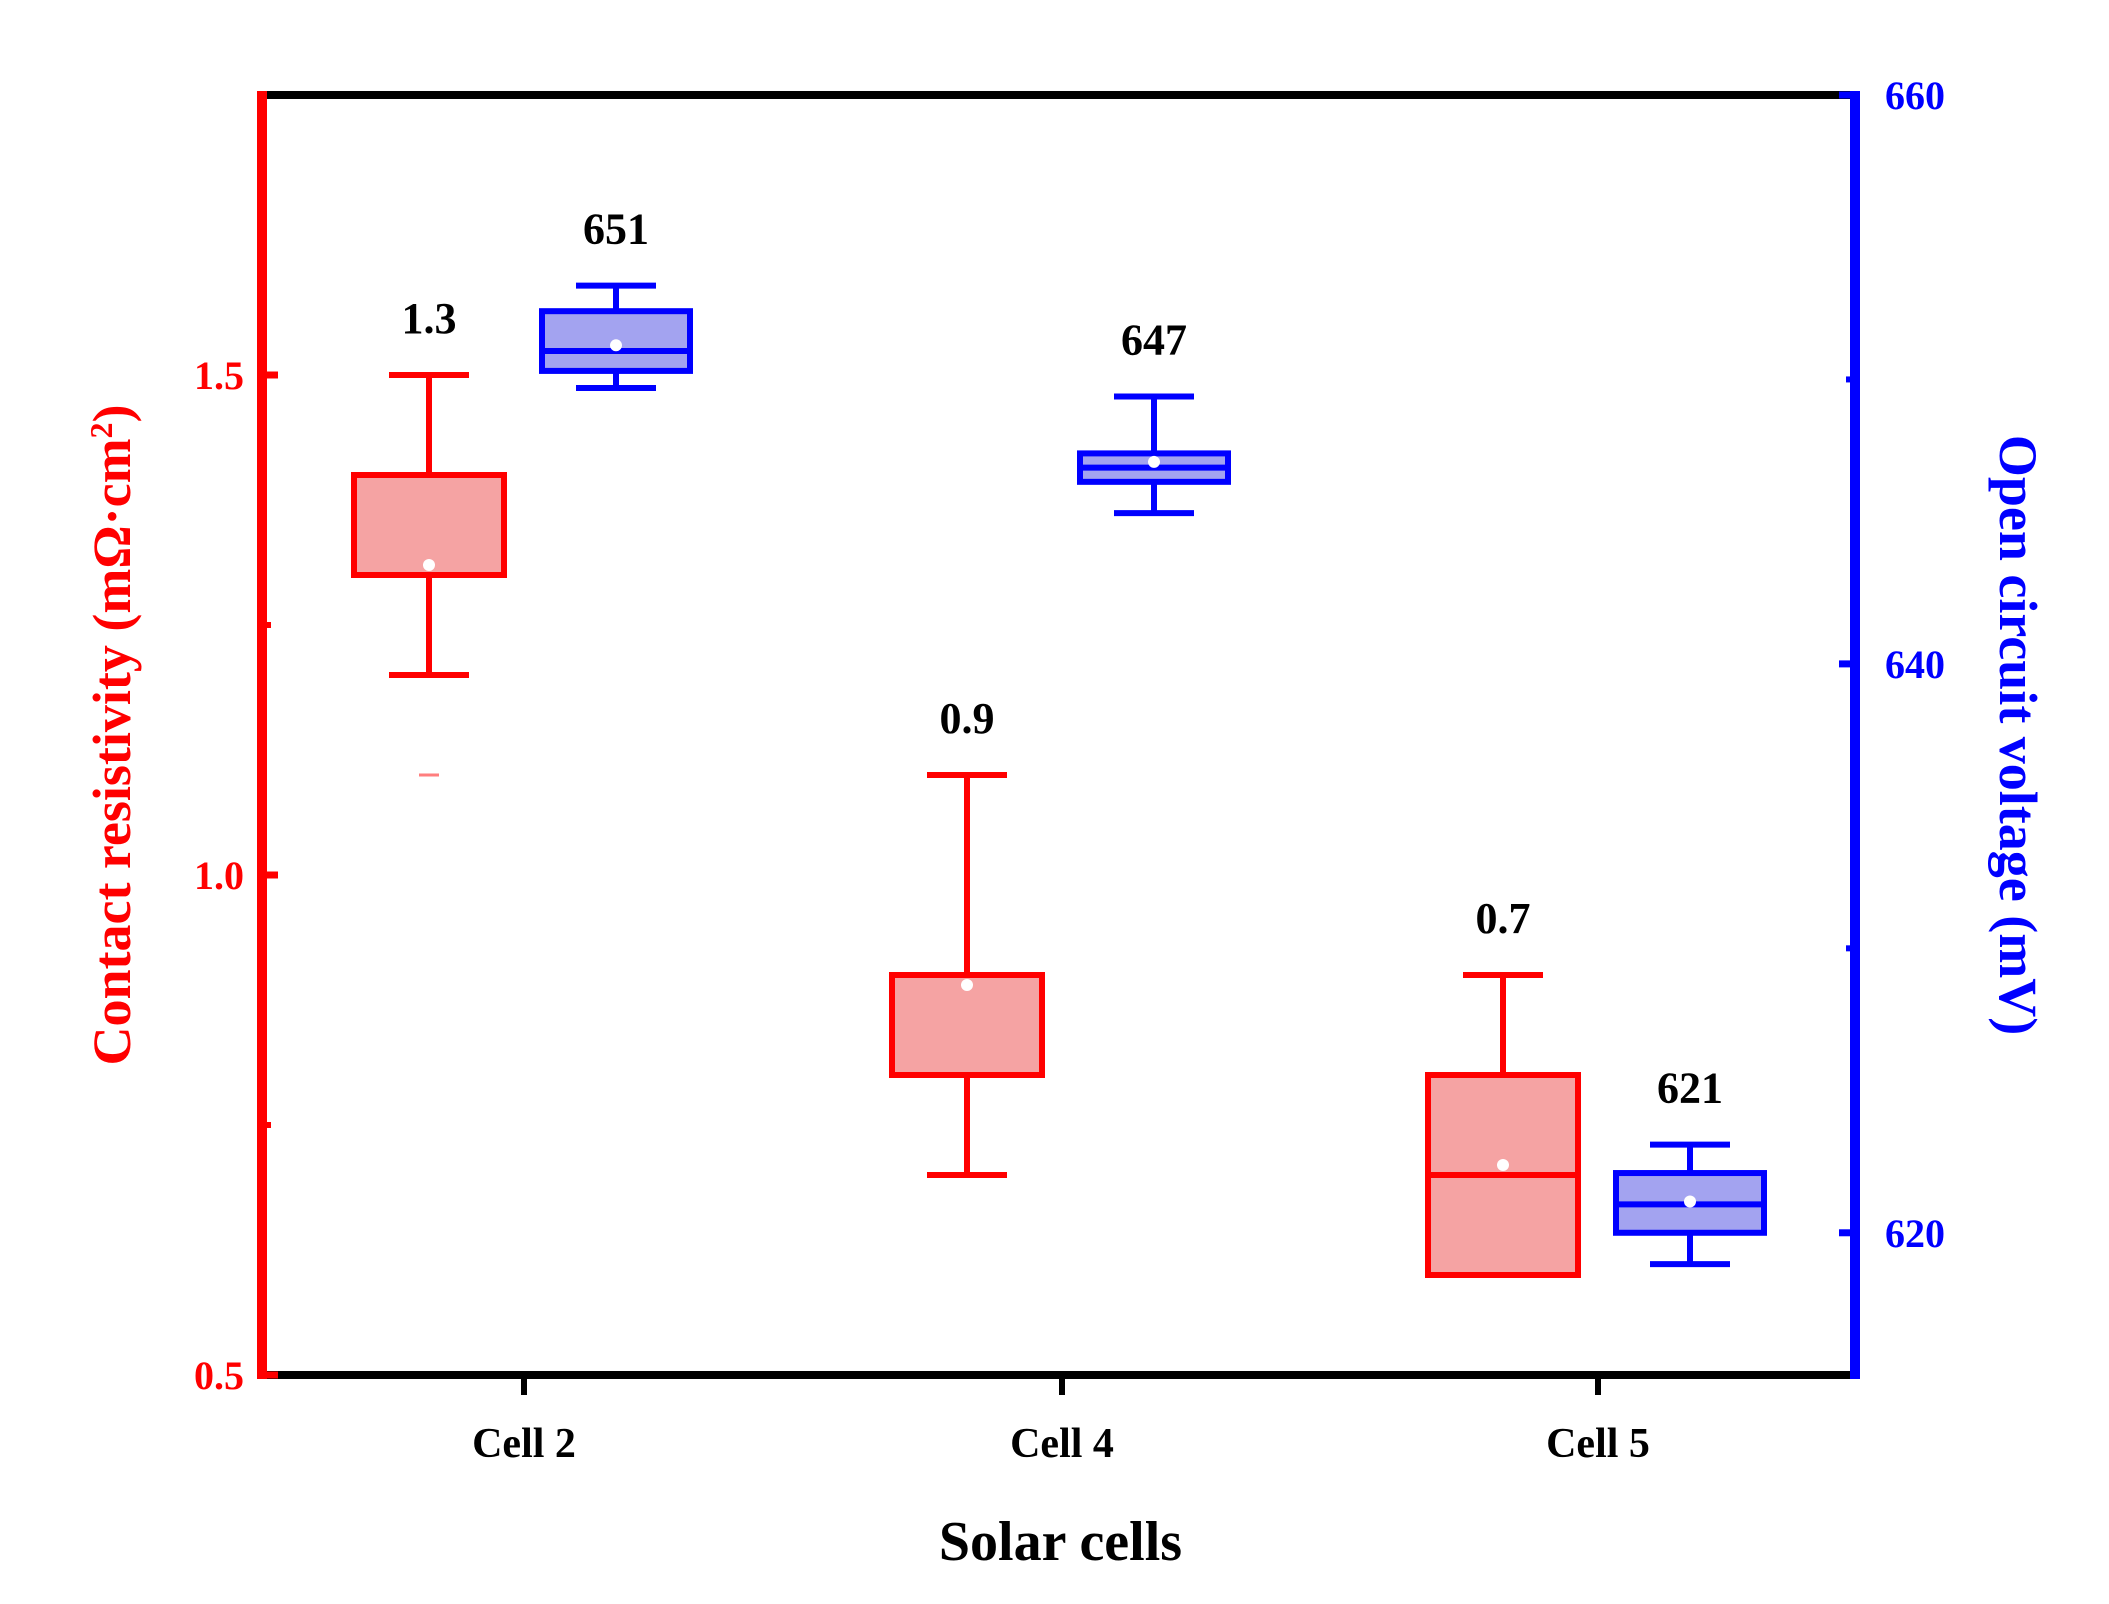 This screenshot has height=1604, width=2109. What do you see at coordinates (219, 875) in the screenshot?
I see `left-axis-tick-label: 1.0` at bounding box center [219, 875].